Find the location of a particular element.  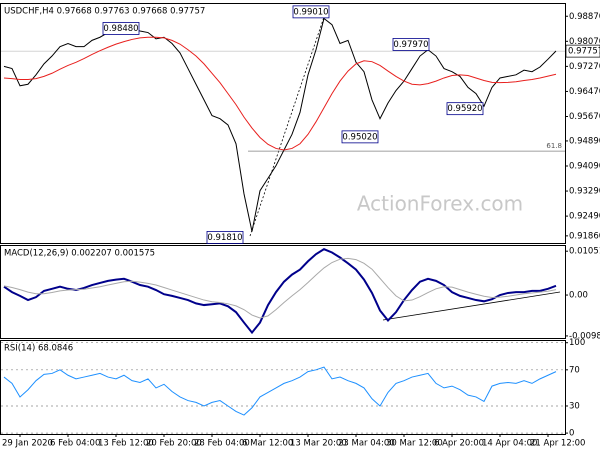

annotation-label: 0.99010 is located at coordinates (310, 12).